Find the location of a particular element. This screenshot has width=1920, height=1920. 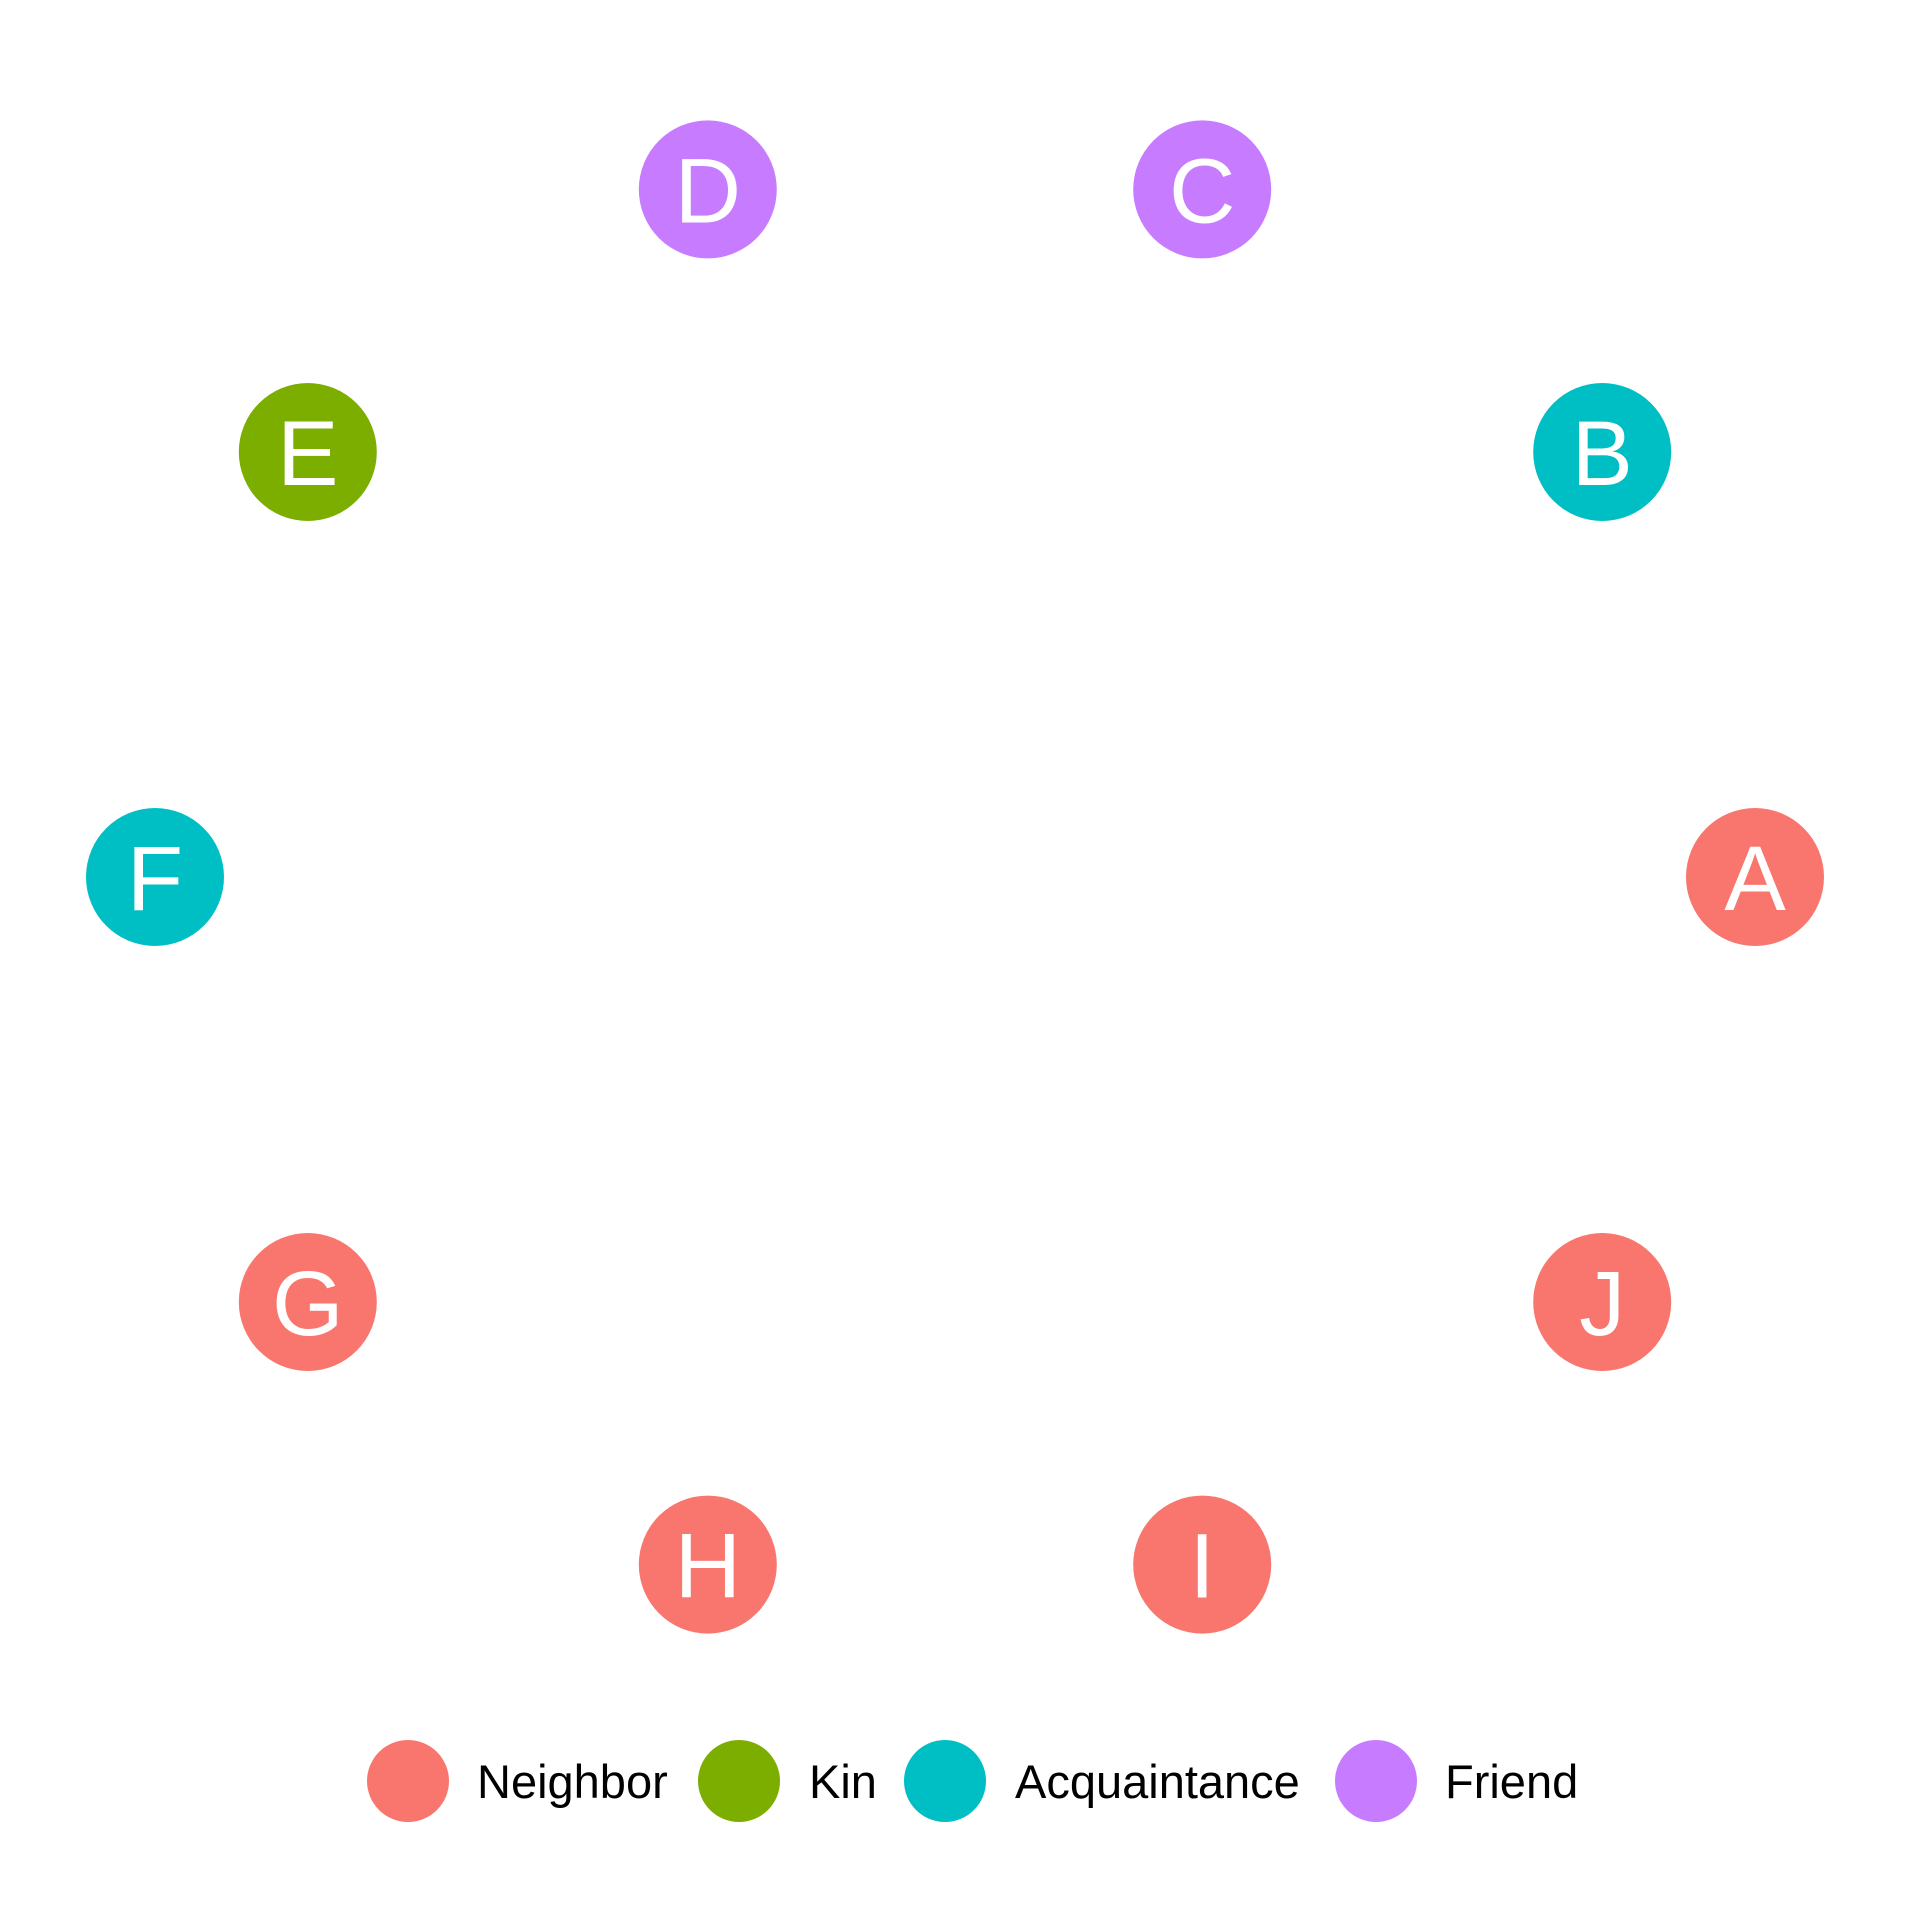

node-j: J is located at coordinates (1602, 1302).